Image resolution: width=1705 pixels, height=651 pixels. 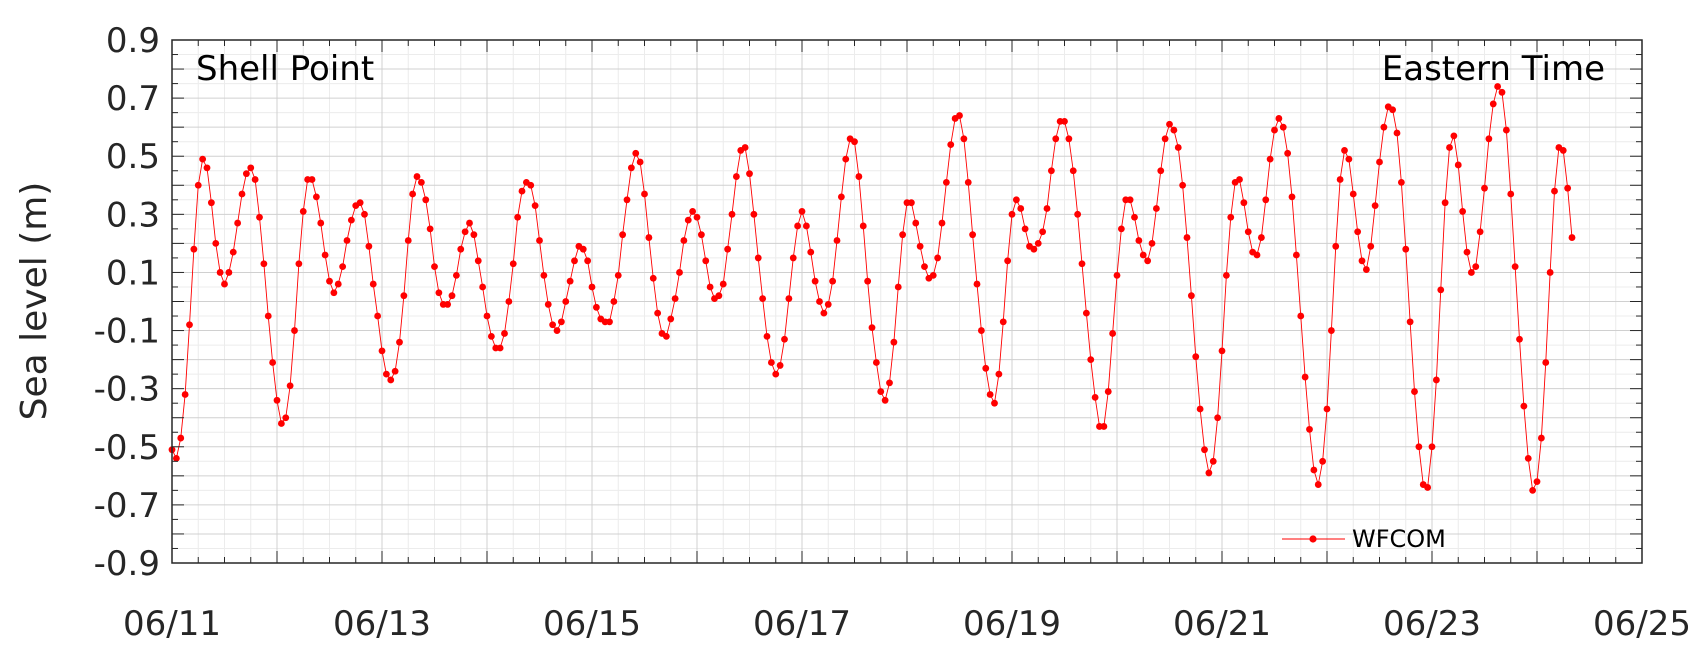 I want to click on y-tick-label: -0.9, so click(x=127, y=564).